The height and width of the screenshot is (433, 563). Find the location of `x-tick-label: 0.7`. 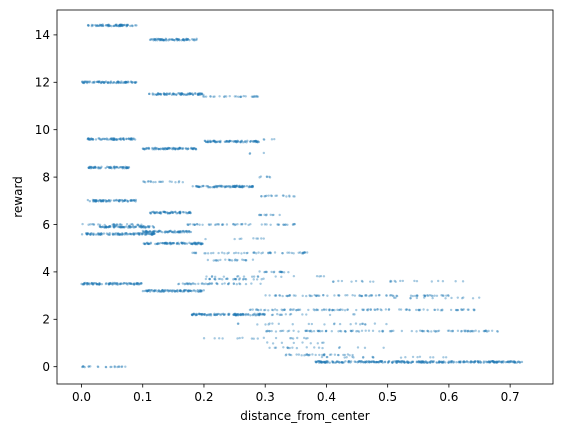

x-tick-label: 0.7 is located at coordinates (510, 397).